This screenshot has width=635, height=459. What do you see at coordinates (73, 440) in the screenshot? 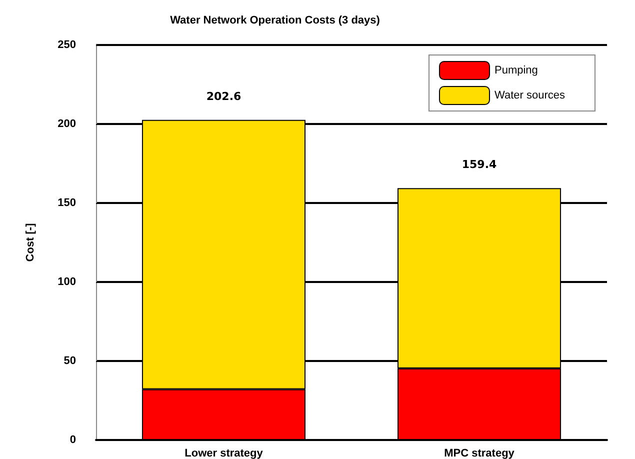
I see `y-tick-label: 0` at bounding box center [73, 440].